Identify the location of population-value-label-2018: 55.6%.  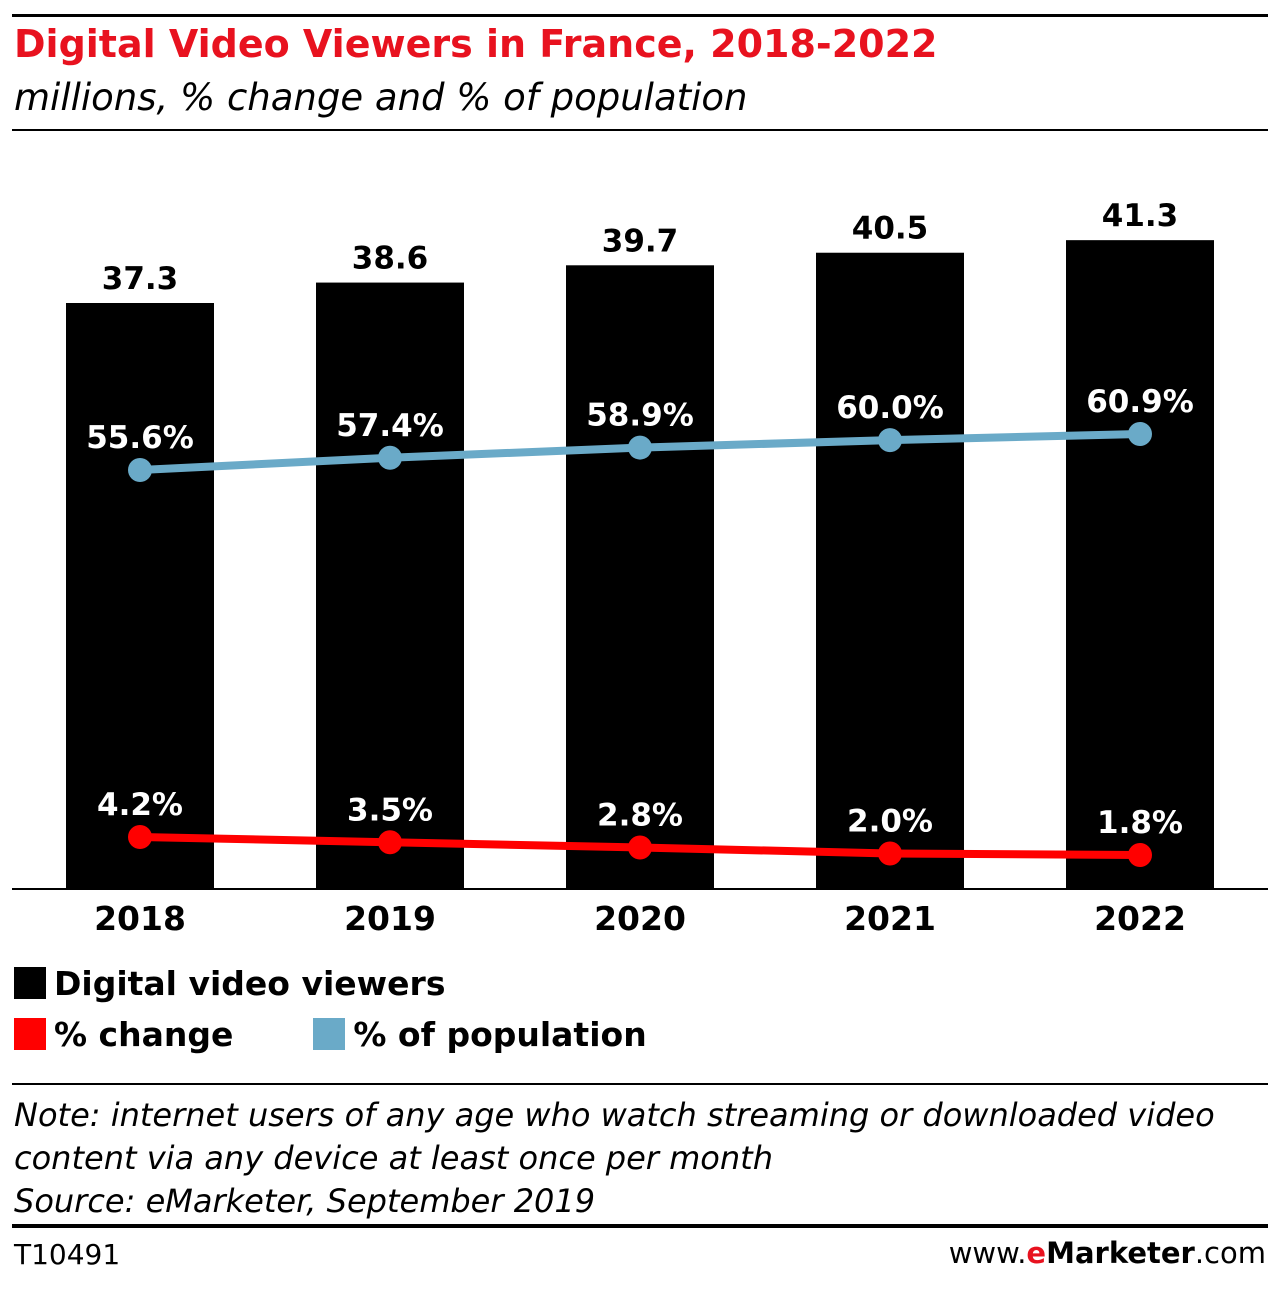
(140, 438).